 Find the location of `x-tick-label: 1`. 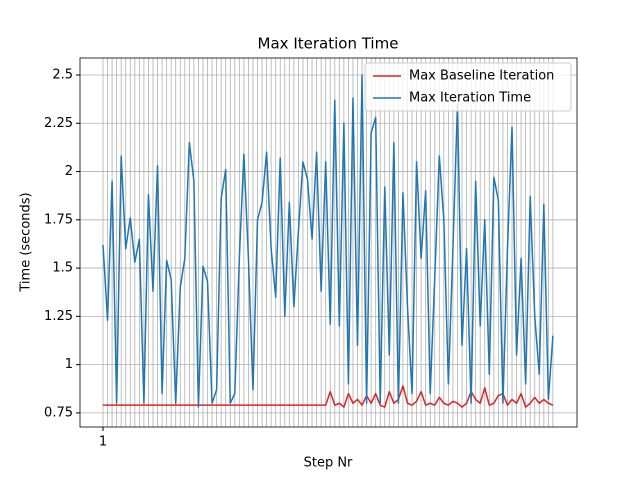

x-tick-label: 1 is located at coordinates (103, 442).